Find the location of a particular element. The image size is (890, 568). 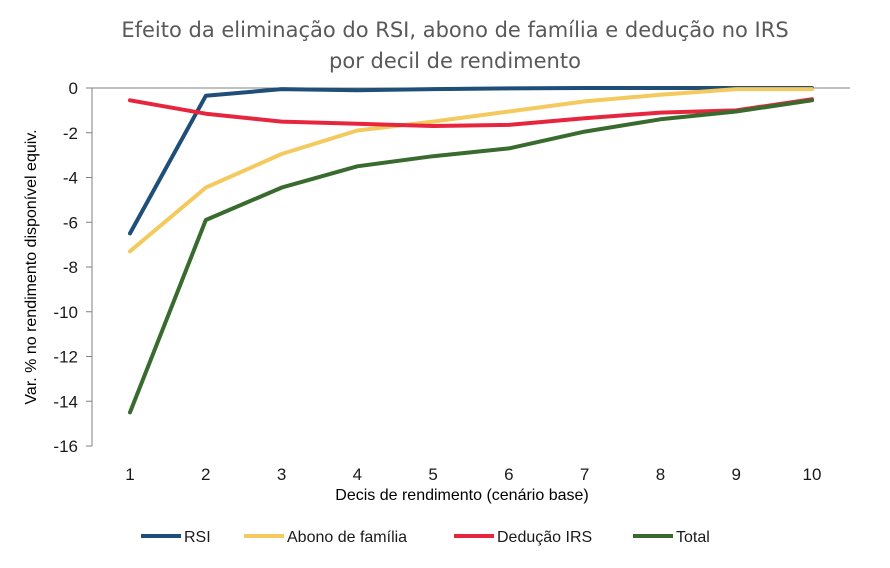

y-tick-label: -2 is located at coordinates (70, 133).